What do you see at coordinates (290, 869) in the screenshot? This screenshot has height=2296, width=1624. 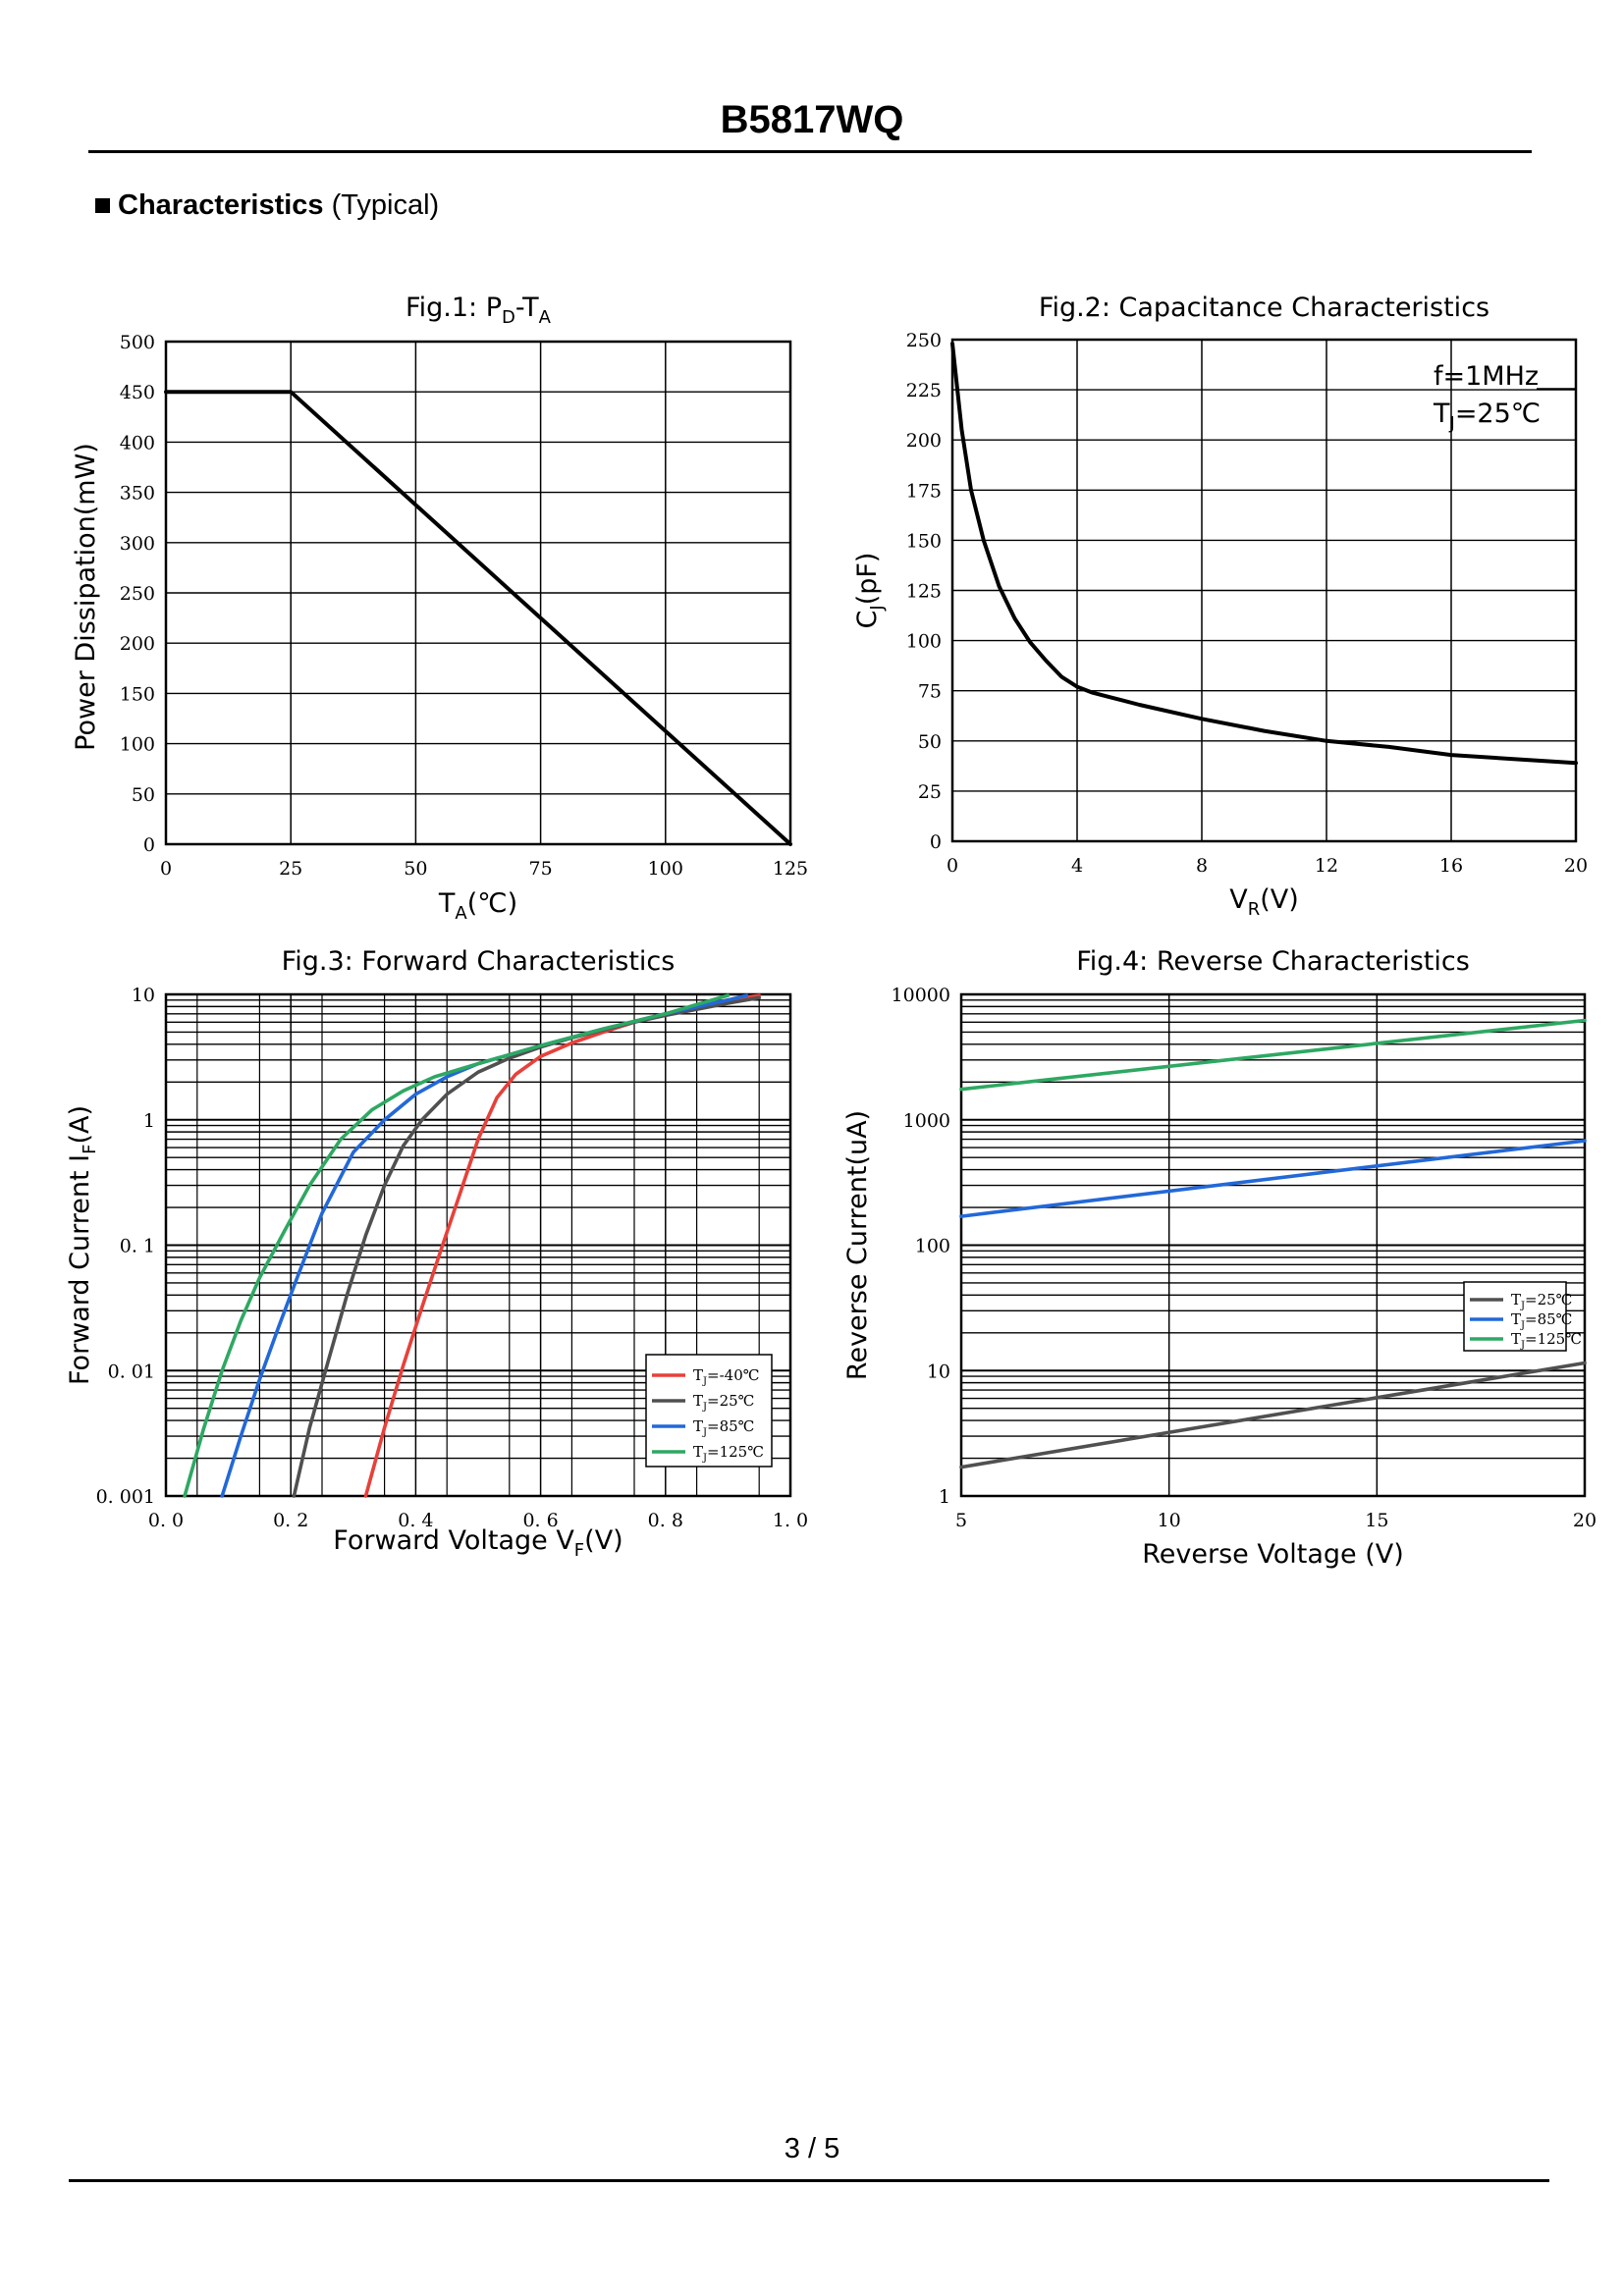 I see `fig1-x-tick-label: 25` at bounding box center [290, 869].